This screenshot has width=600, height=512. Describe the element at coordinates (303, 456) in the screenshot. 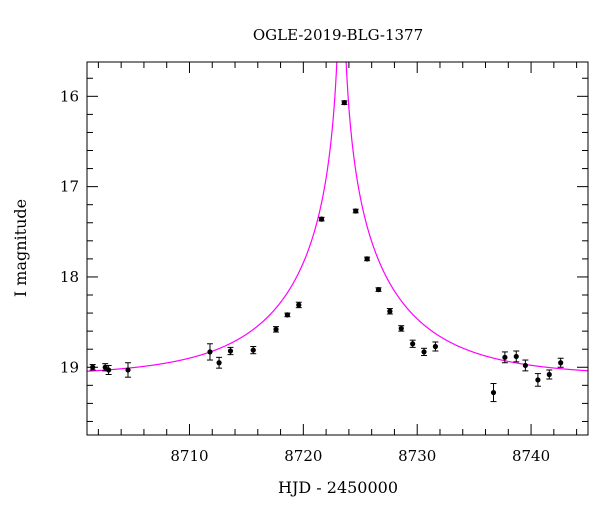

I see `x-tick-label: 8720` at that location.